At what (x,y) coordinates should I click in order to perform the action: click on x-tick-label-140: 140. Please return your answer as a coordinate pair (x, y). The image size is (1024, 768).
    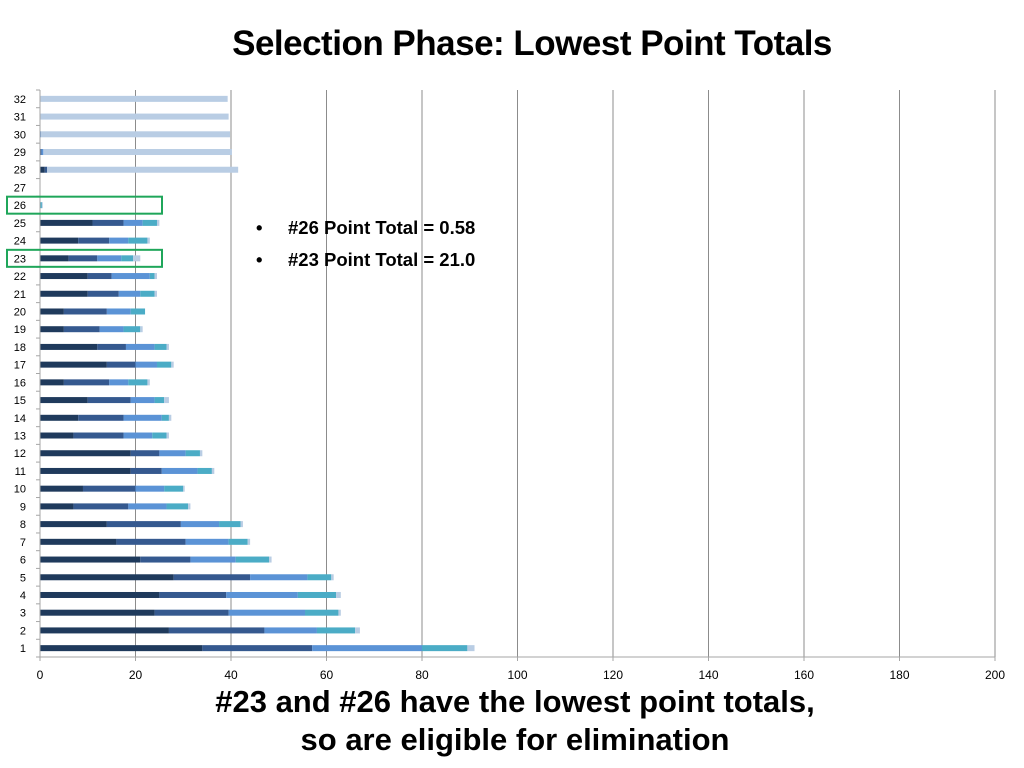
    Looking at the image, I should click on (708, 675).